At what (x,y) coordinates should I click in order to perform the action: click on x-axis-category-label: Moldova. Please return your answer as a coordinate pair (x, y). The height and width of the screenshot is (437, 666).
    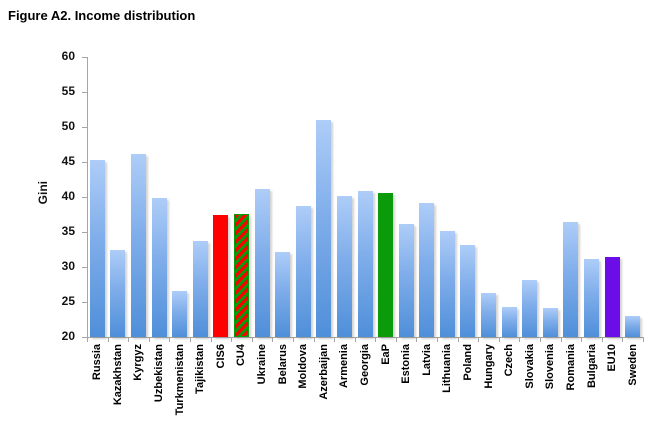
    Looking at the image, I should click on (303, 366).